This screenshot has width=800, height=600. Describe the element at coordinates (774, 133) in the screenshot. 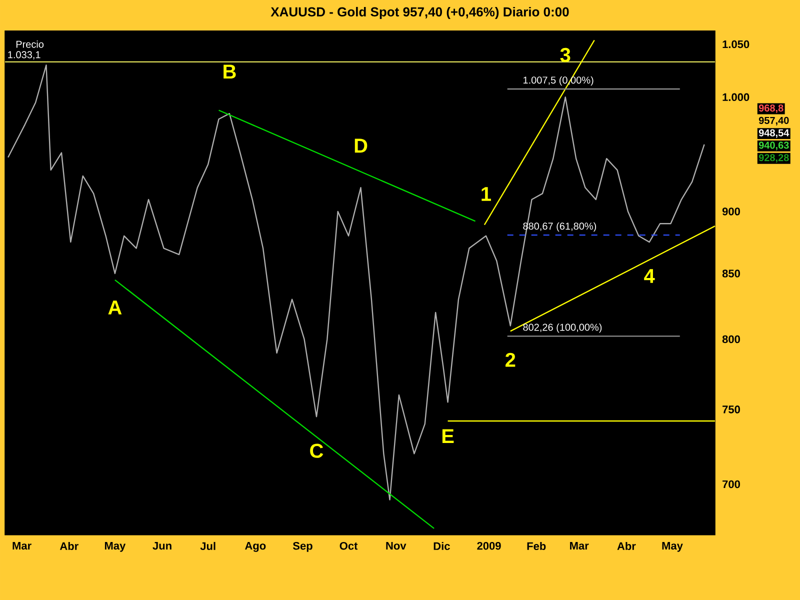

I see `text: 948,54` at that location.